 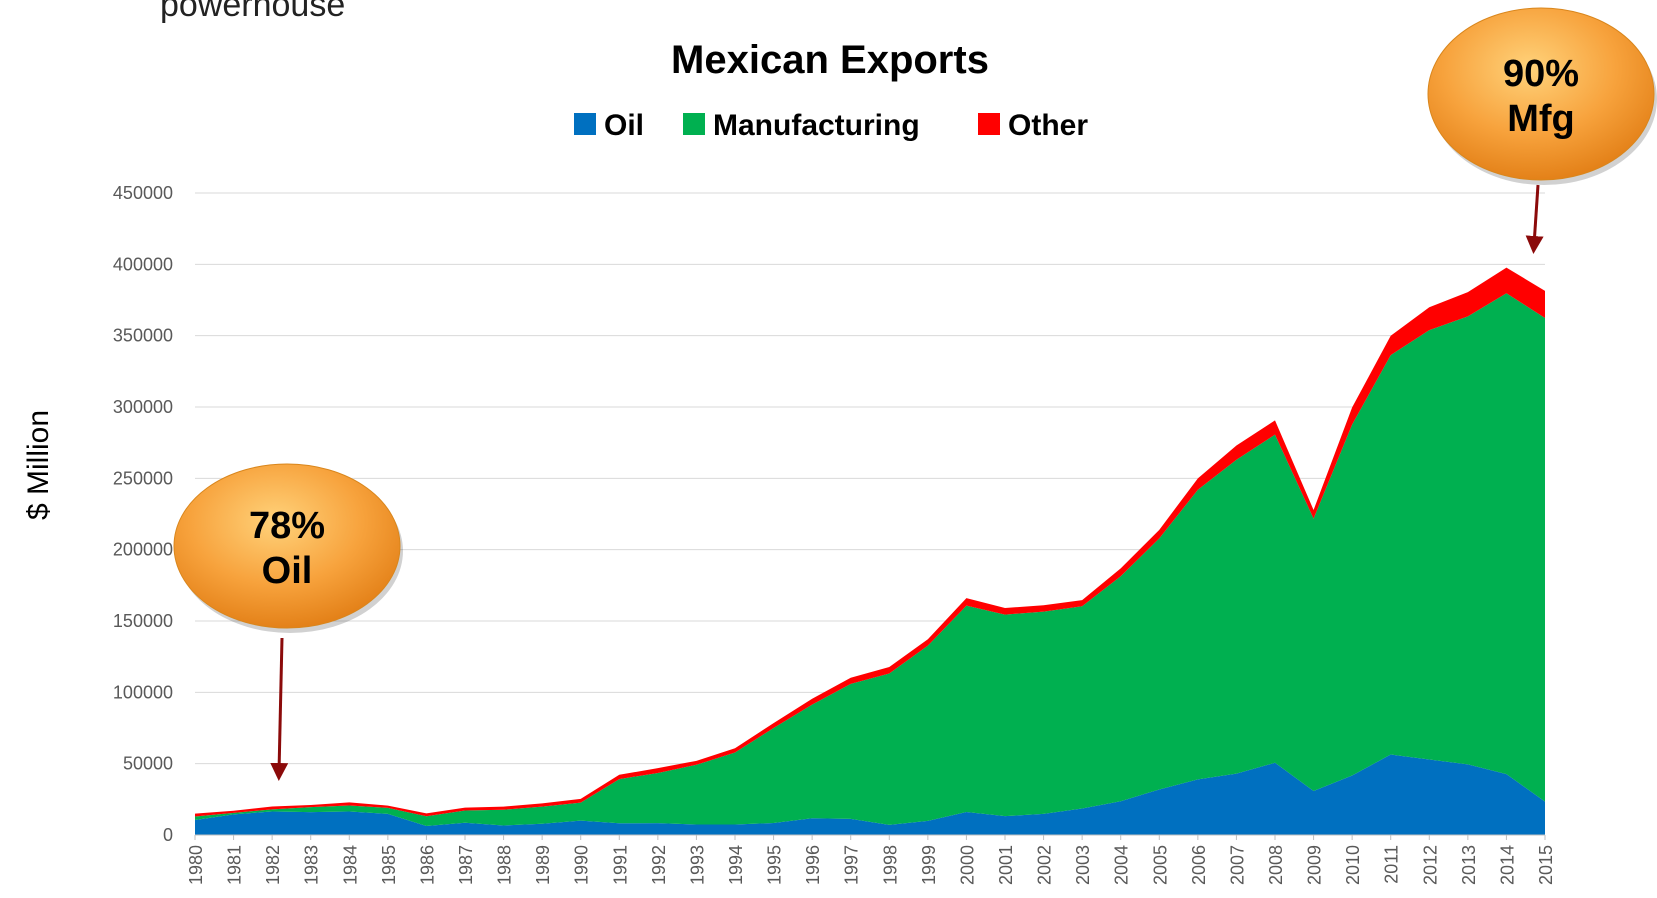 What do you see at coordinates (1353, 865) in the screenshot?
I see `x-tick-2010: 2010` at bounding box center [1353, 865].